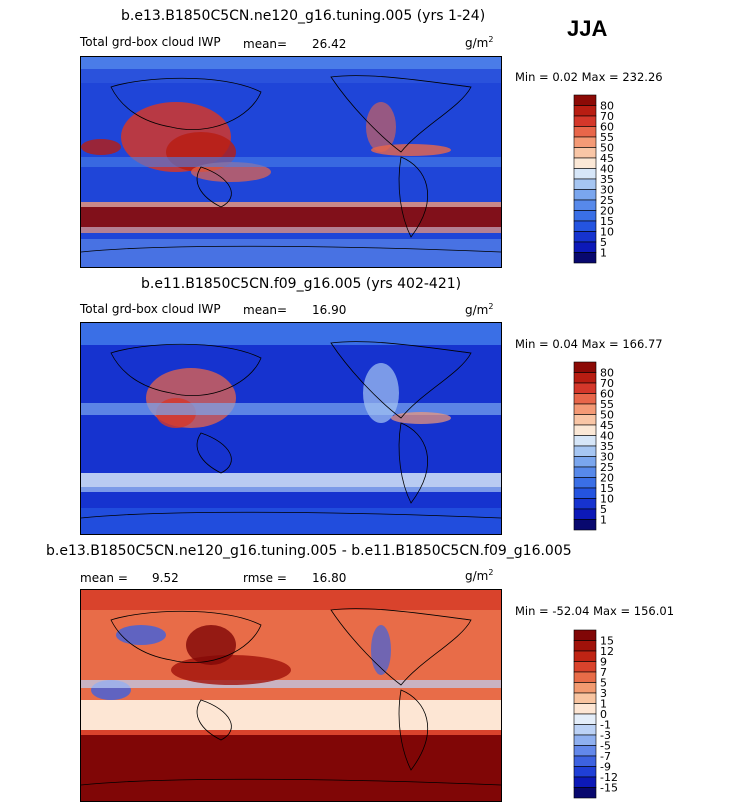 This screenshot has width=733, height=807. What do you see at coordinates (479, 42) in the screenshot?
I see `panel1-units: g/m2` at bounding box center [479, 42].